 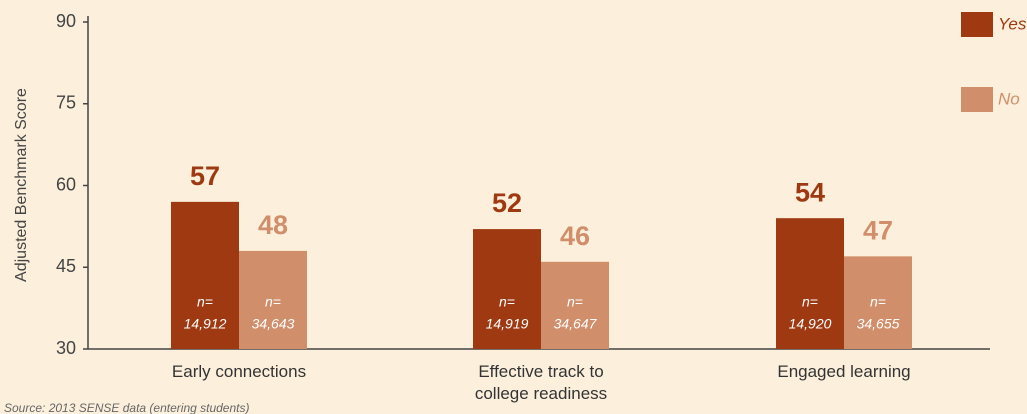 I want to click on value-label: 47, so click(x=878, y=230).